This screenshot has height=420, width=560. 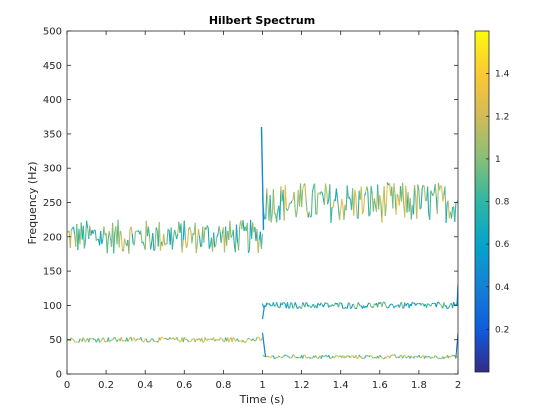 I want to click on y-tick-label: 500, so click(x=52, y=32).